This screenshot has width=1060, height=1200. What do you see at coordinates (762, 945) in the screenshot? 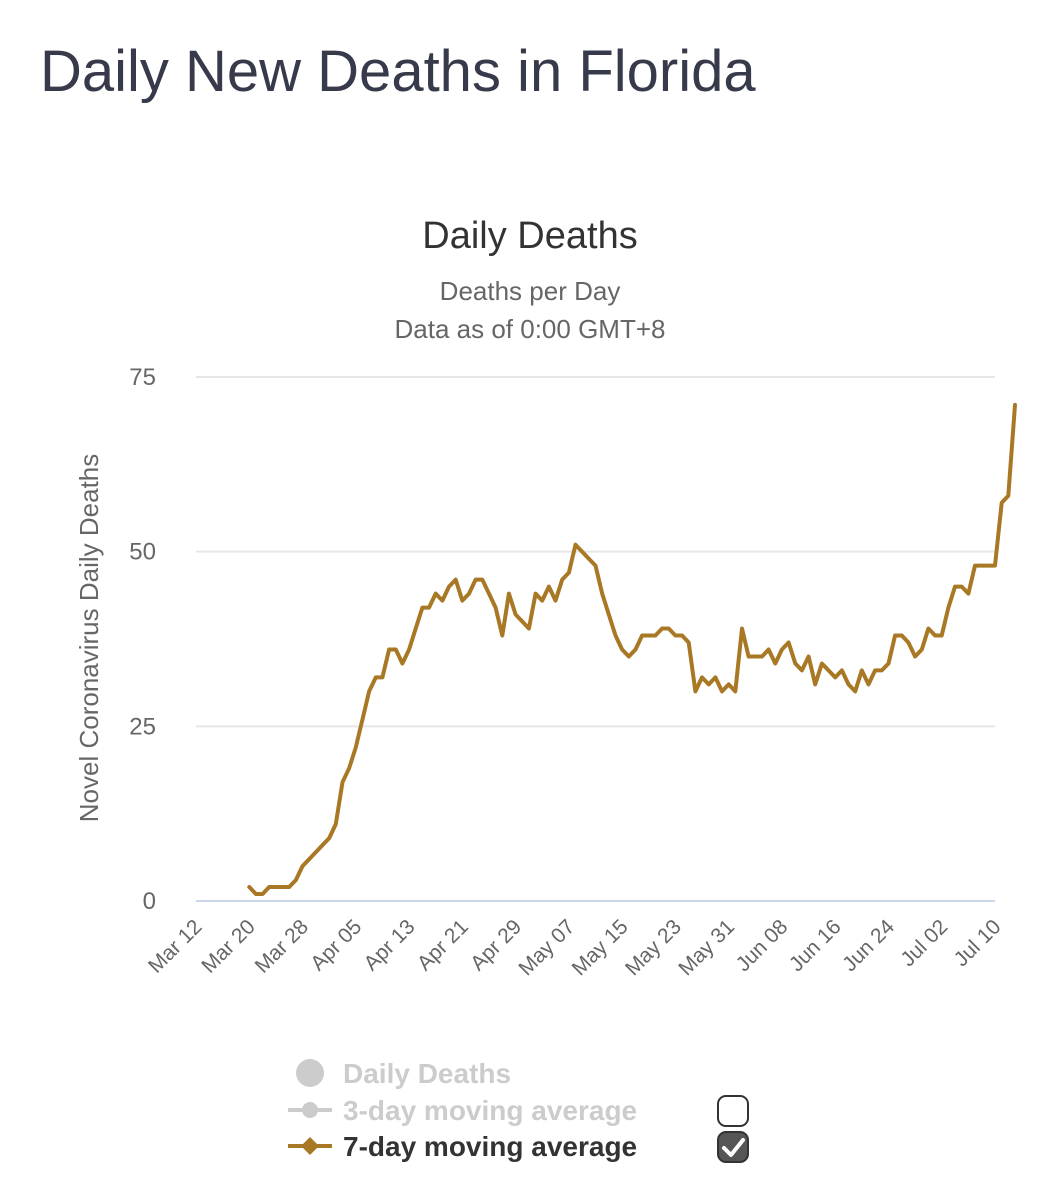
I see `x-tick-label: Jun 08` at bounding box center [762, 945].